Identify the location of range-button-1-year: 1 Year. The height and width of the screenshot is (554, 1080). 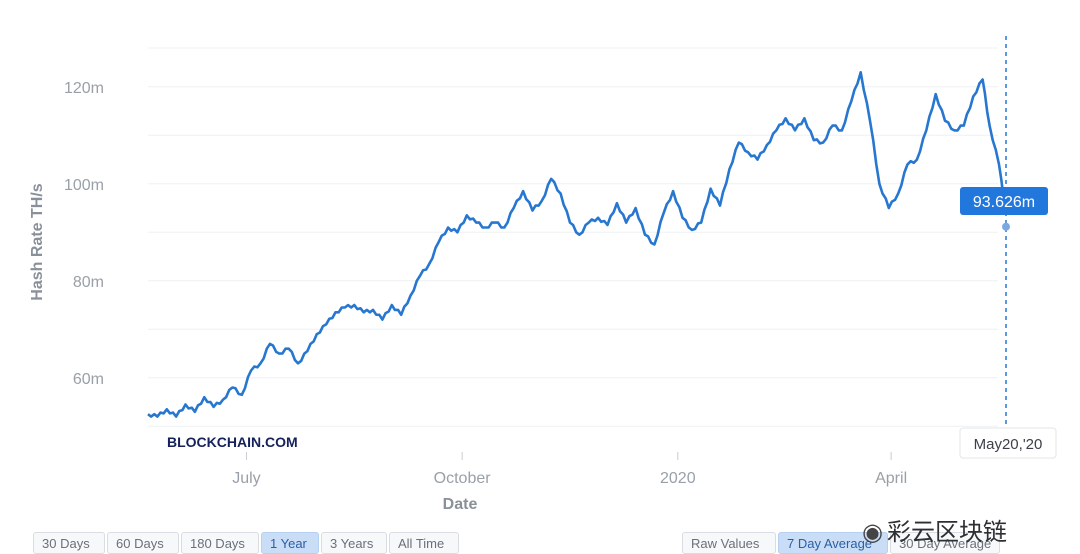
(290, 543).